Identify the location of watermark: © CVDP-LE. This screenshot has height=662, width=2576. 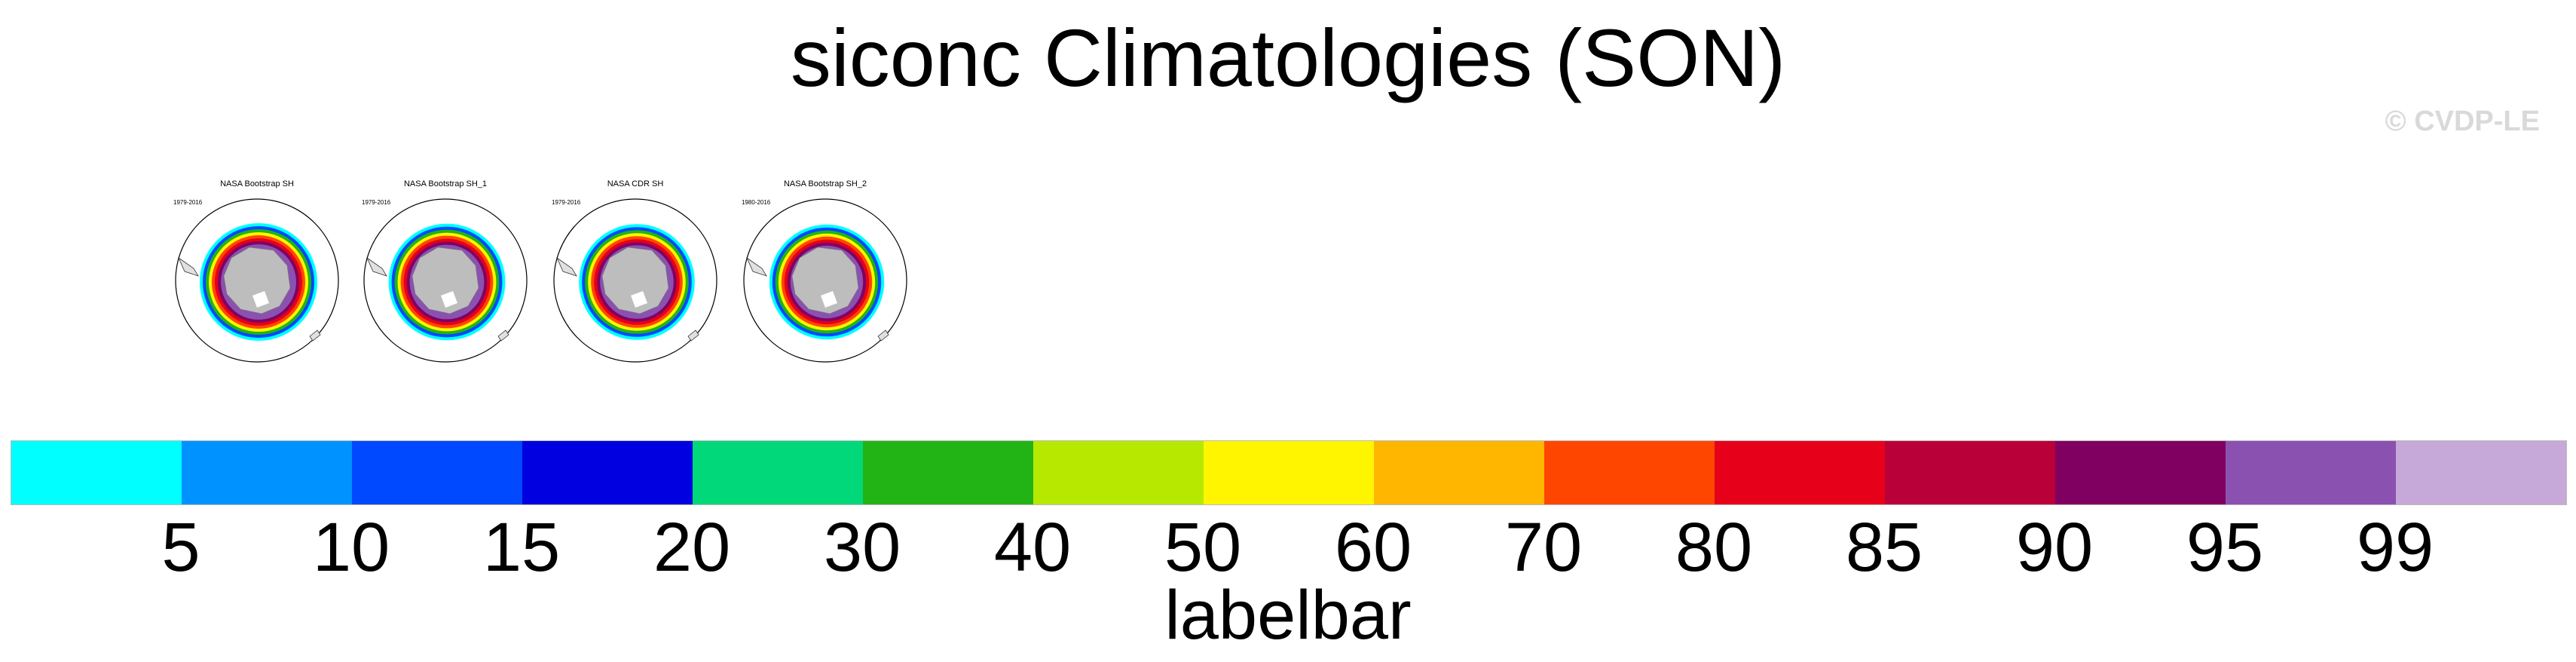
(2462, 121).